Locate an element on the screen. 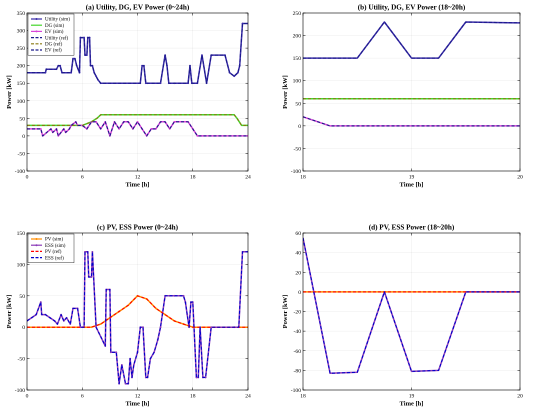 This screenshot has width=550, height=409. legend-entry-label: EV (ref) is located at coordinates (53, 51).